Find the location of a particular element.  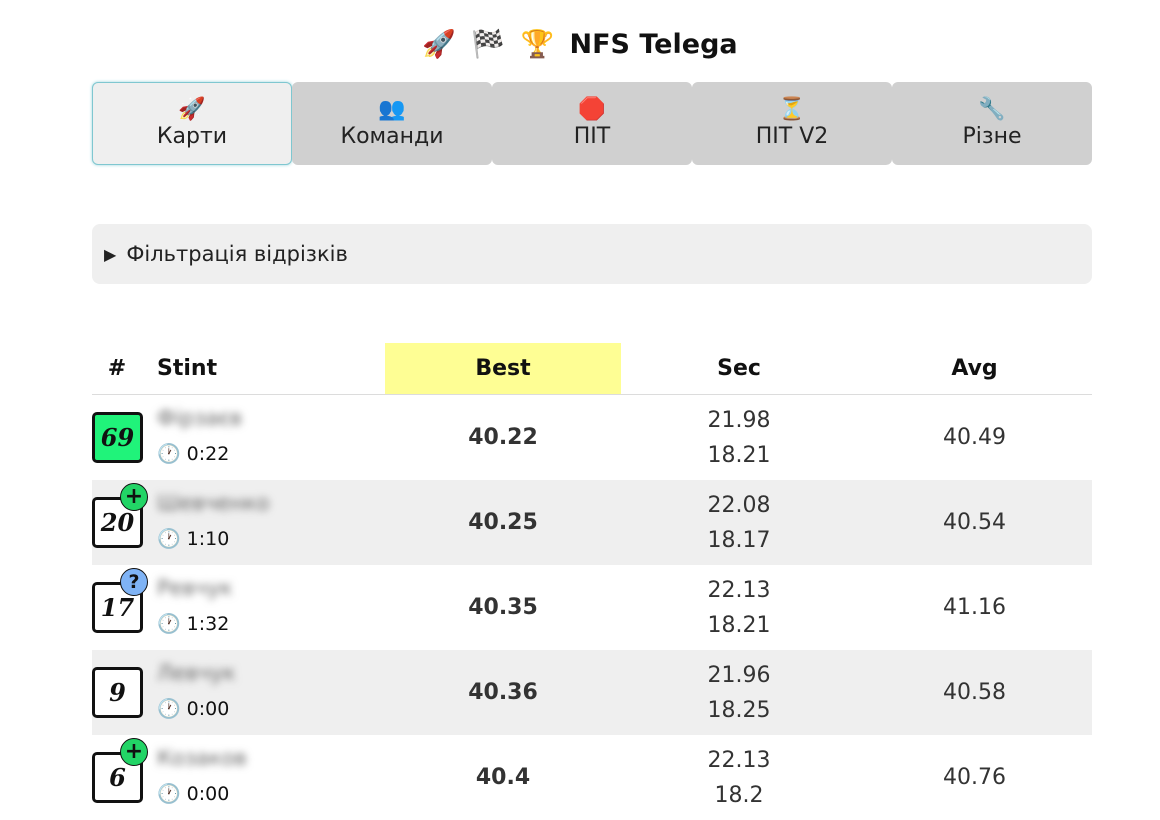

stint-cell: Фірзаєв 🕐 0:22 is located at coordinates (263, 437).